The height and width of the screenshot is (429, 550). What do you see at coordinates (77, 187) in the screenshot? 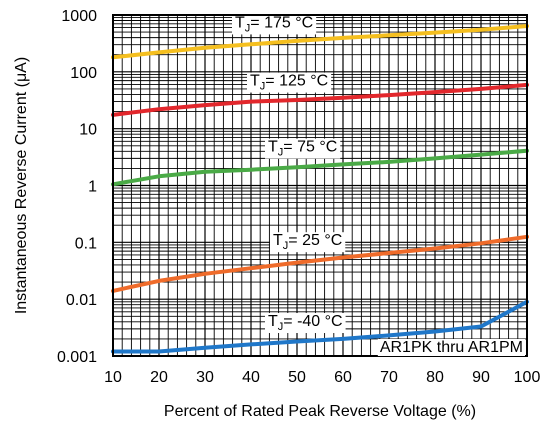
I see `y-tick-labels: 0.001 0.01 0.1 1 10 100 1000` at bounding box center [77, 187].